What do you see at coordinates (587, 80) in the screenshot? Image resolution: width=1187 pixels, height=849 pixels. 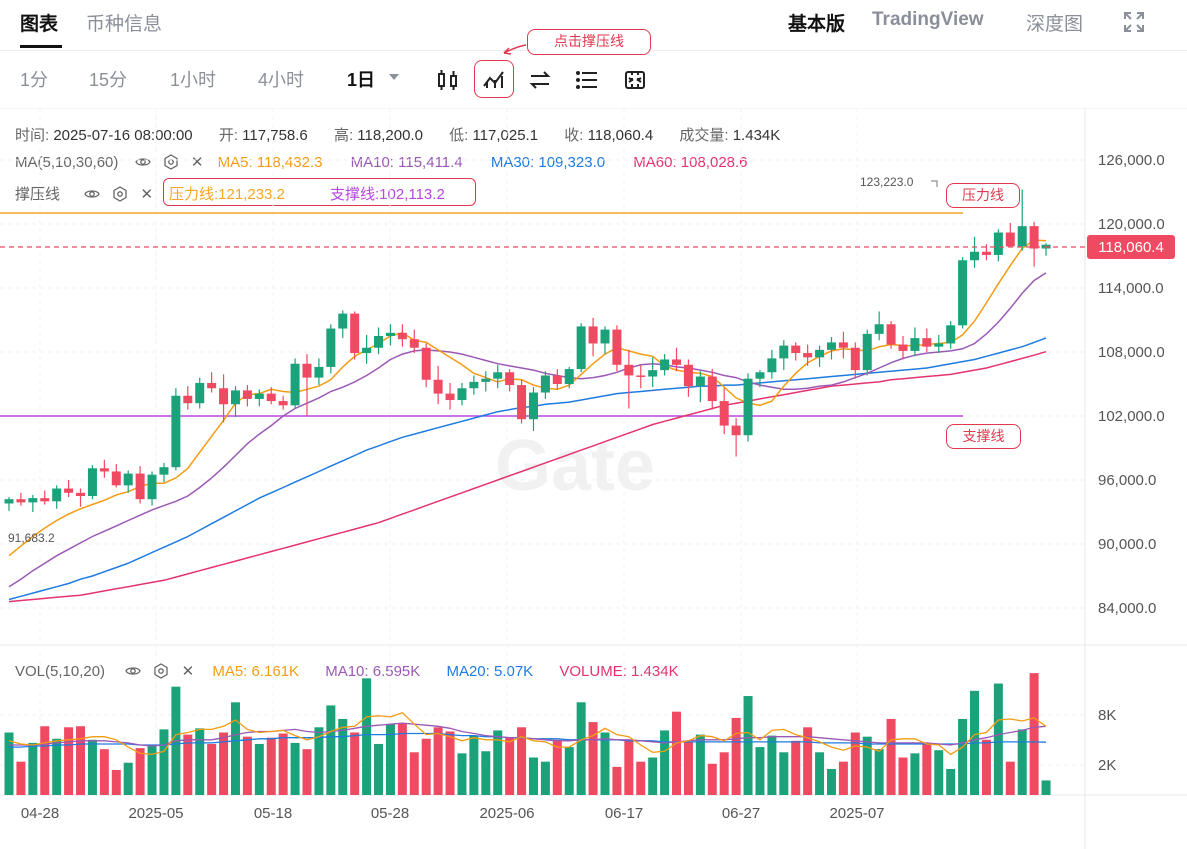 I see `indicator-list-icon` at bounding box center [587, 80].